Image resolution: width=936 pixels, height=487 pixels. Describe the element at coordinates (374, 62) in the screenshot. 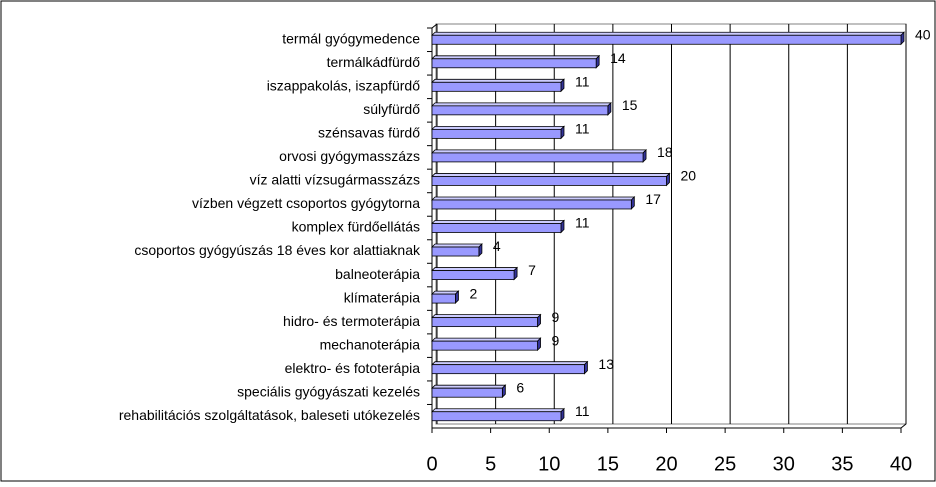

I see `y-tick-label: termálkádfürdő` at that location.